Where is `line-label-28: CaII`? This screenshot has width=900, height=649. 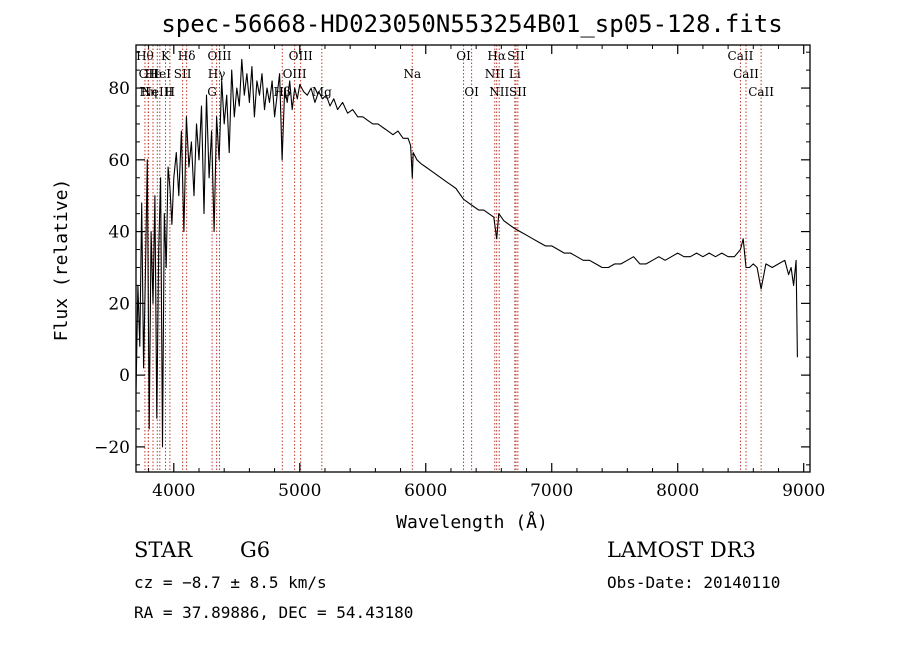 line-label-28: CaII is located at coordinates (761, 92).